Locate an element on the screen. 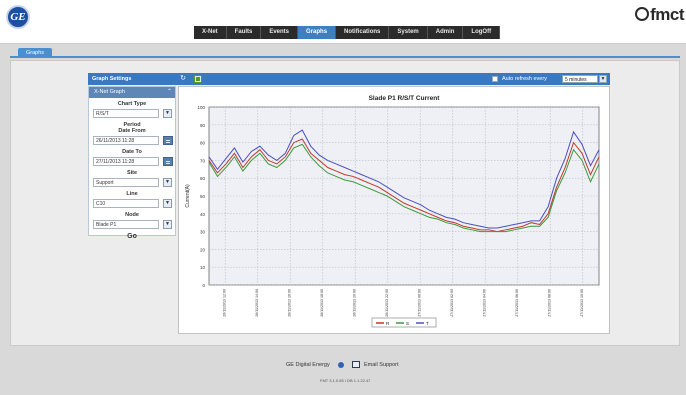  y-tick-label: 90 is located at coordinates (203, 125).